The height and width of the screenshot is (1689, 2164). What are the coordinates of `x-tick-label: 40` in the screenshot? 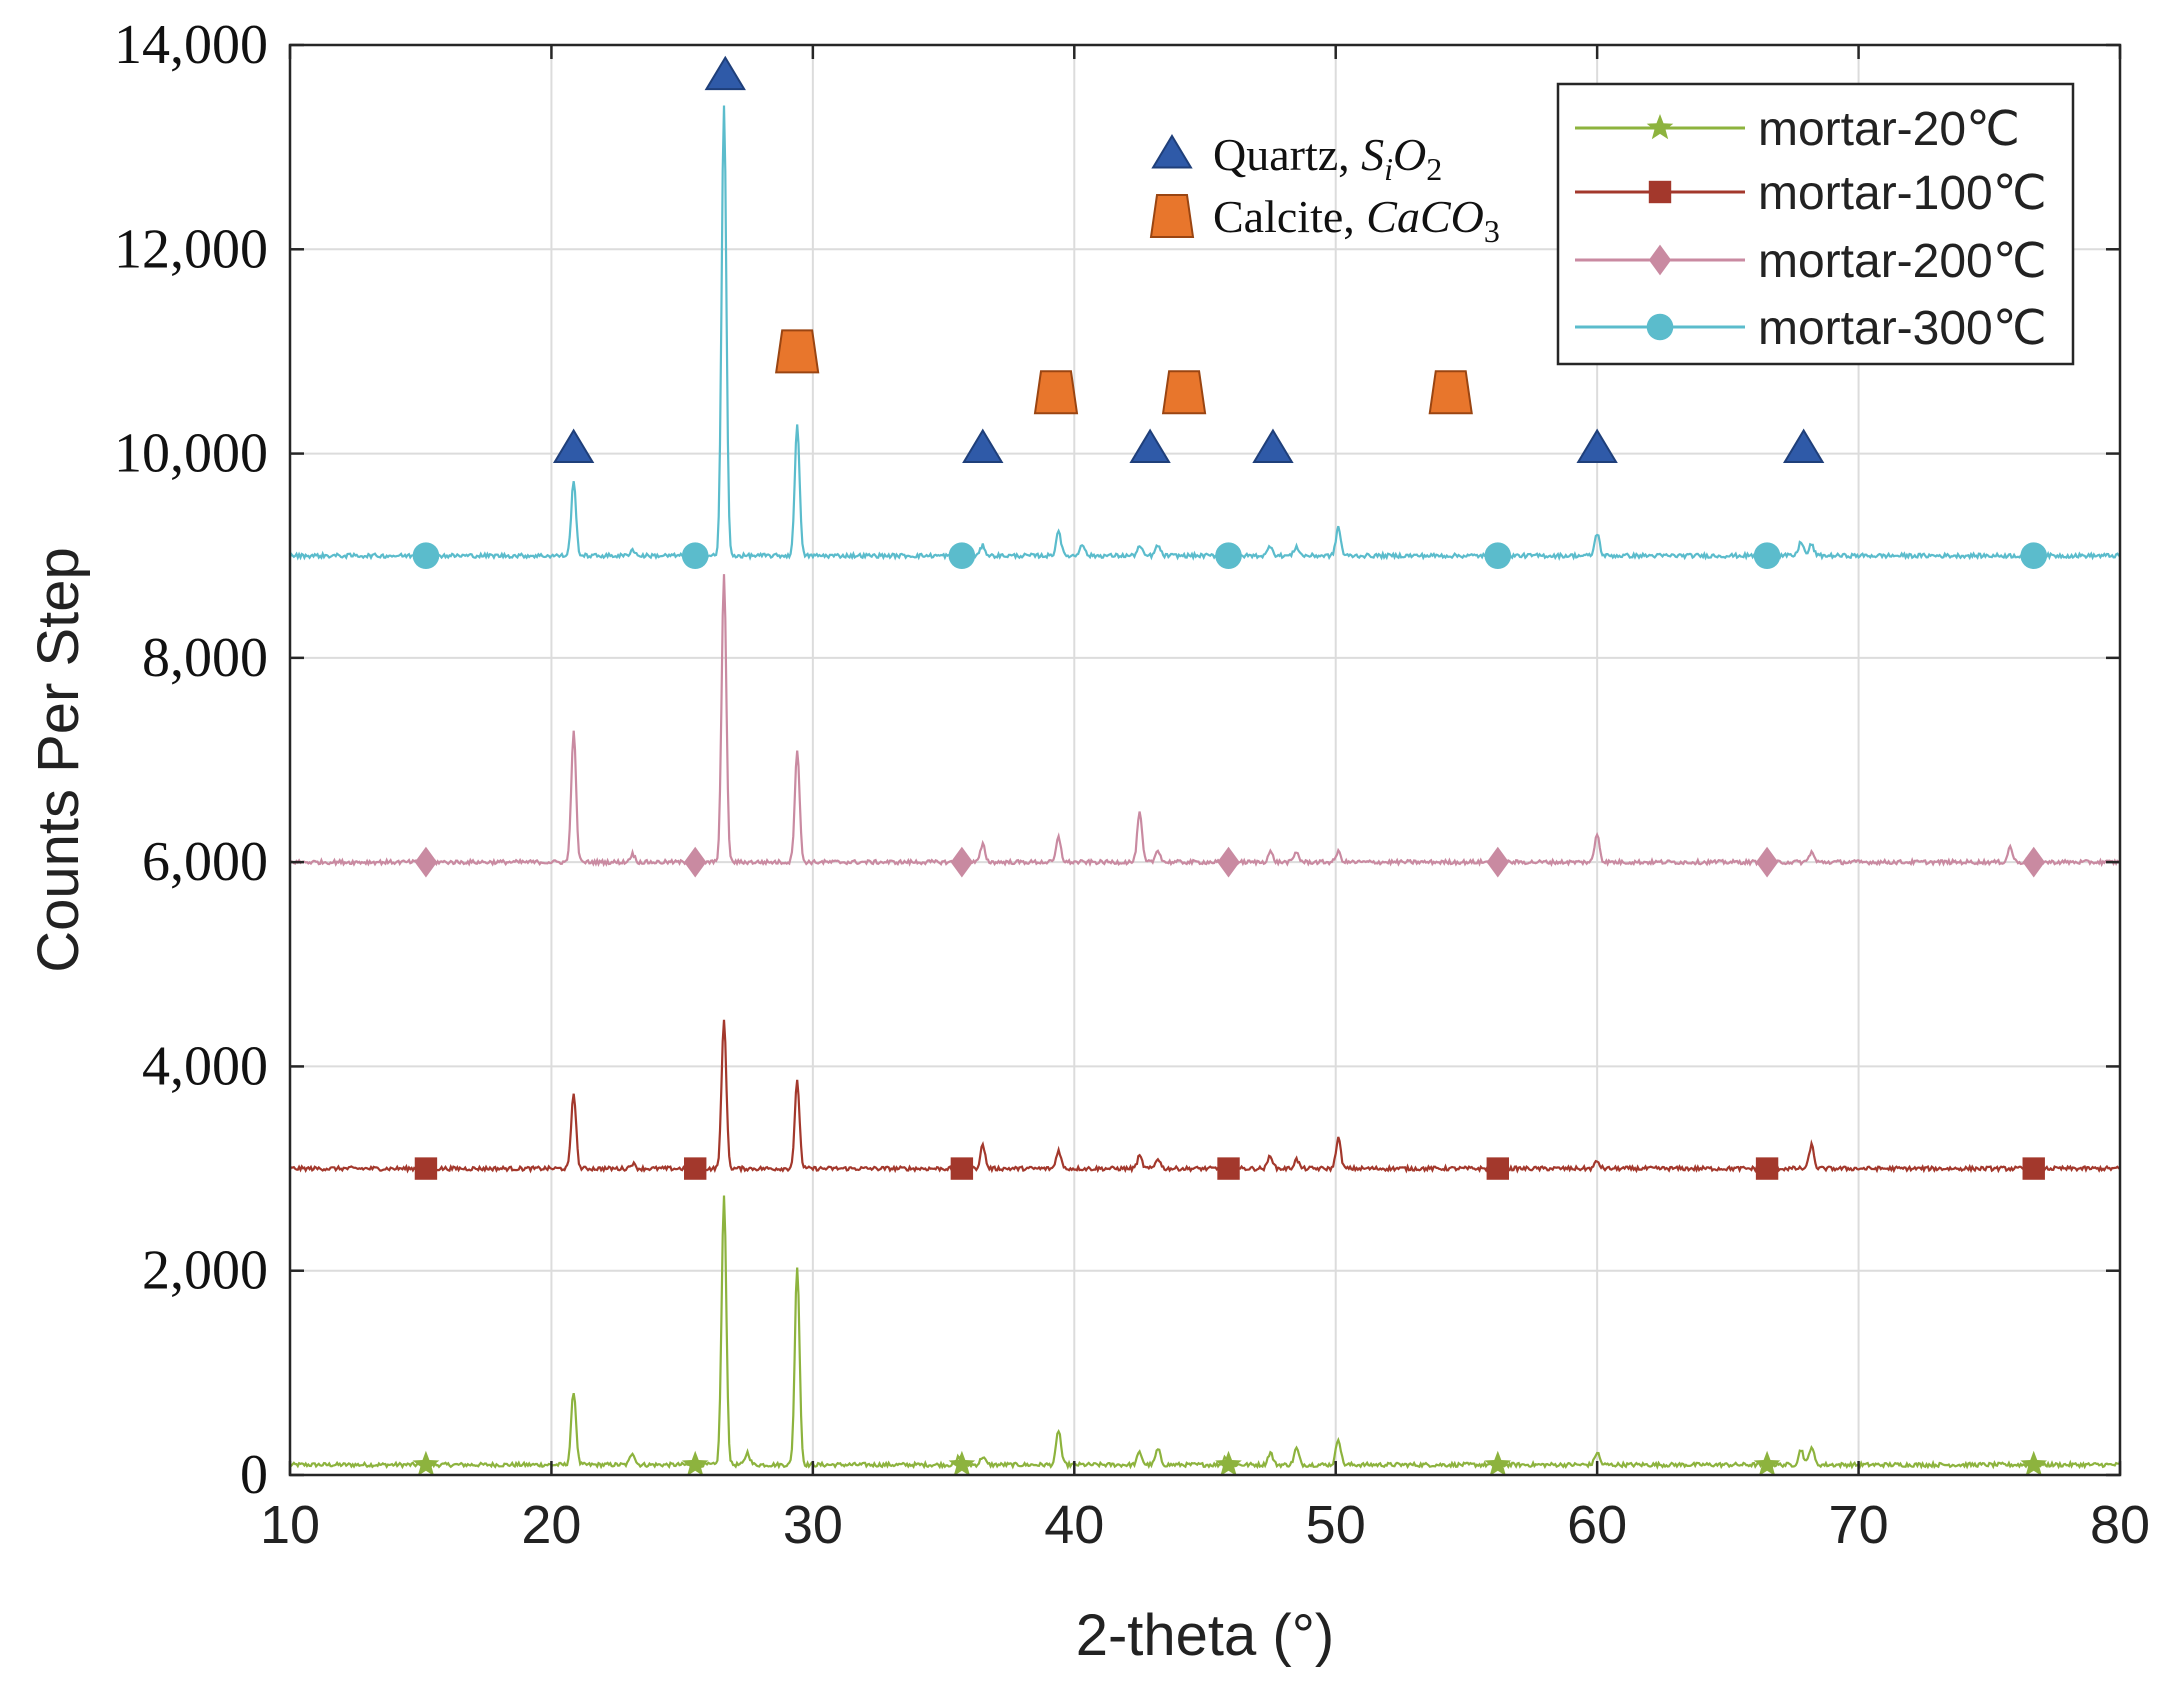 It's located at (1074, 1525).